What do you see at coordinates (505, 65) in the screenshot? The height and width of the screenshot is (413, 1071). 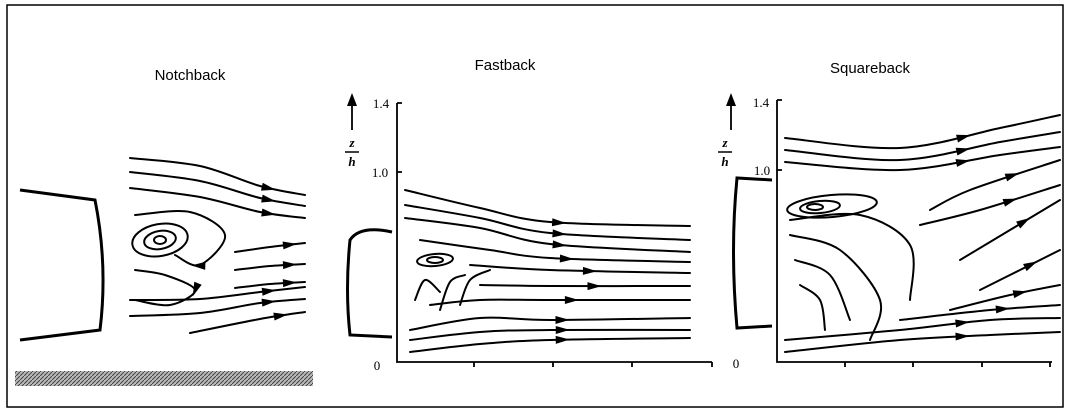 I see `panel-title: Fastback` at bounding box center [505, 65].